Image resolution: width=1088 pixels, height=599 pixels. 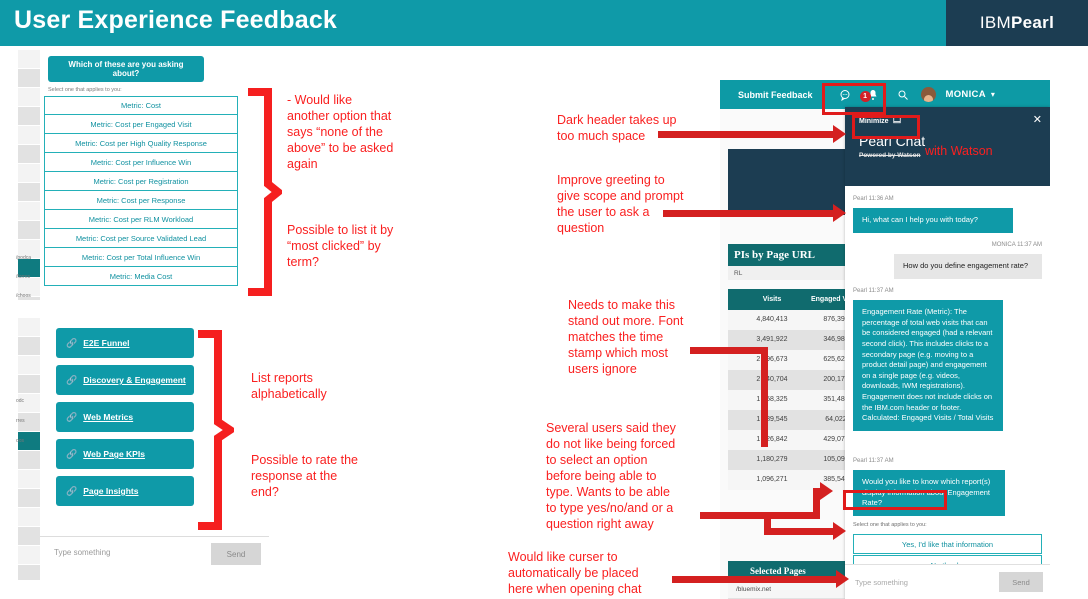 I want to click on option-item: Metric: Cost per Total Influence Win, so click(x=141, y=257).